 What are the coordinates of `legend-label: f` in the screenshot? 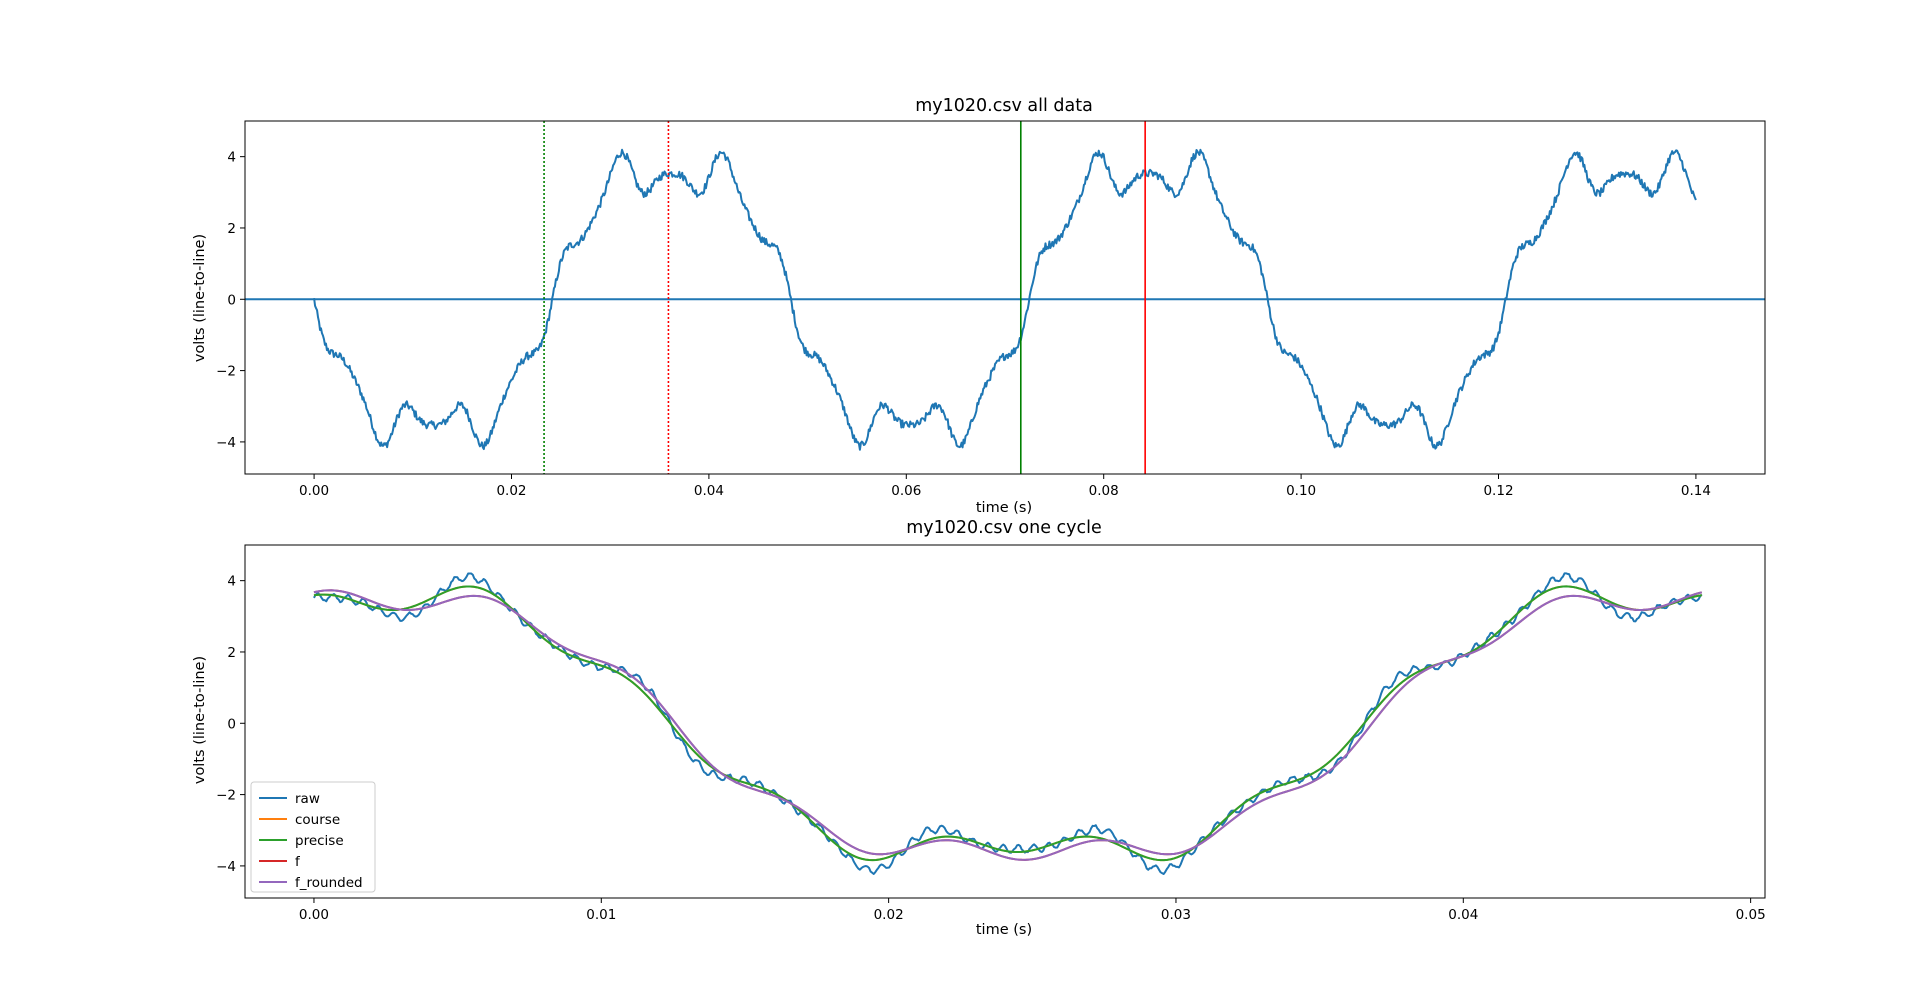 It's located at (298, 862).